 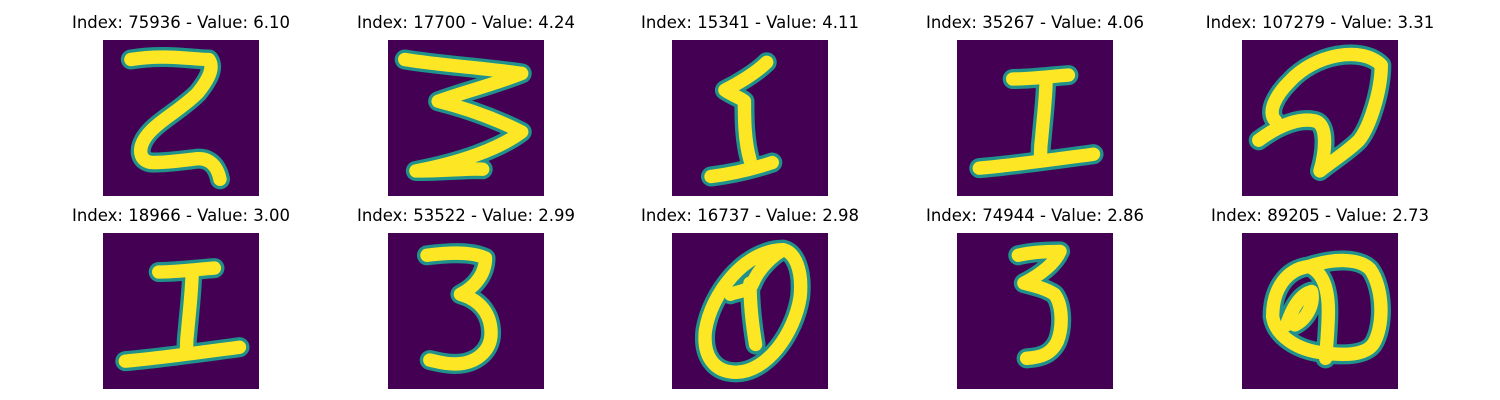 I want to click on value-number: 3.31, so click(x=1416, y=22).